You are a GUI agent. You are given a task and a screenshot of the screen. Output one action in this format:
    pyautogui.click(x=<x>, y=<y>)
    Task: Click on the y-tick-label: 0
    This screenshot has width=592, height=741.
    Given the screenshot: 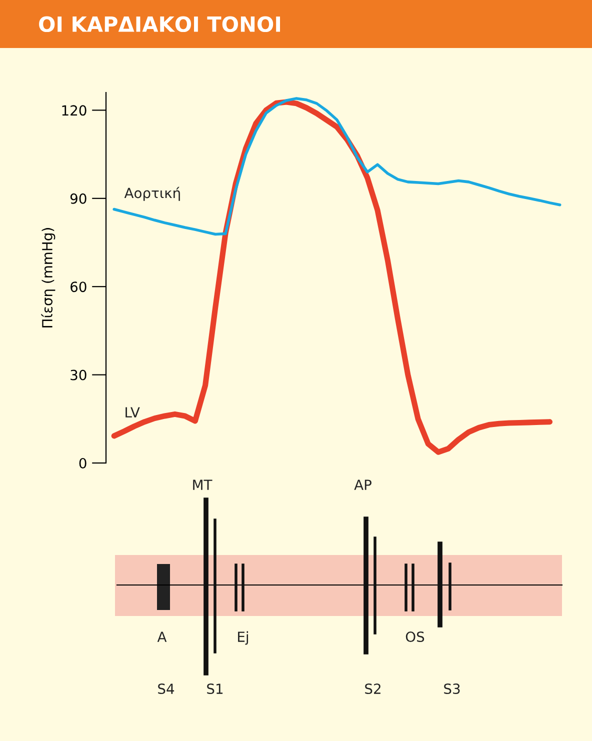 What is the action you would take?
    pyautogui.click(x=82, y=463)
    